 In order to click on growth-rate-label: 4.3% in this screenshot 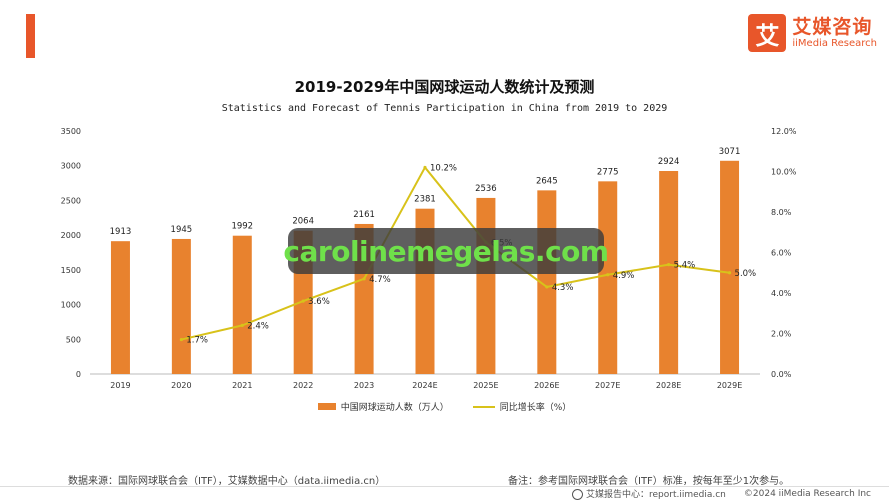, I will do `click(563, 288)`.